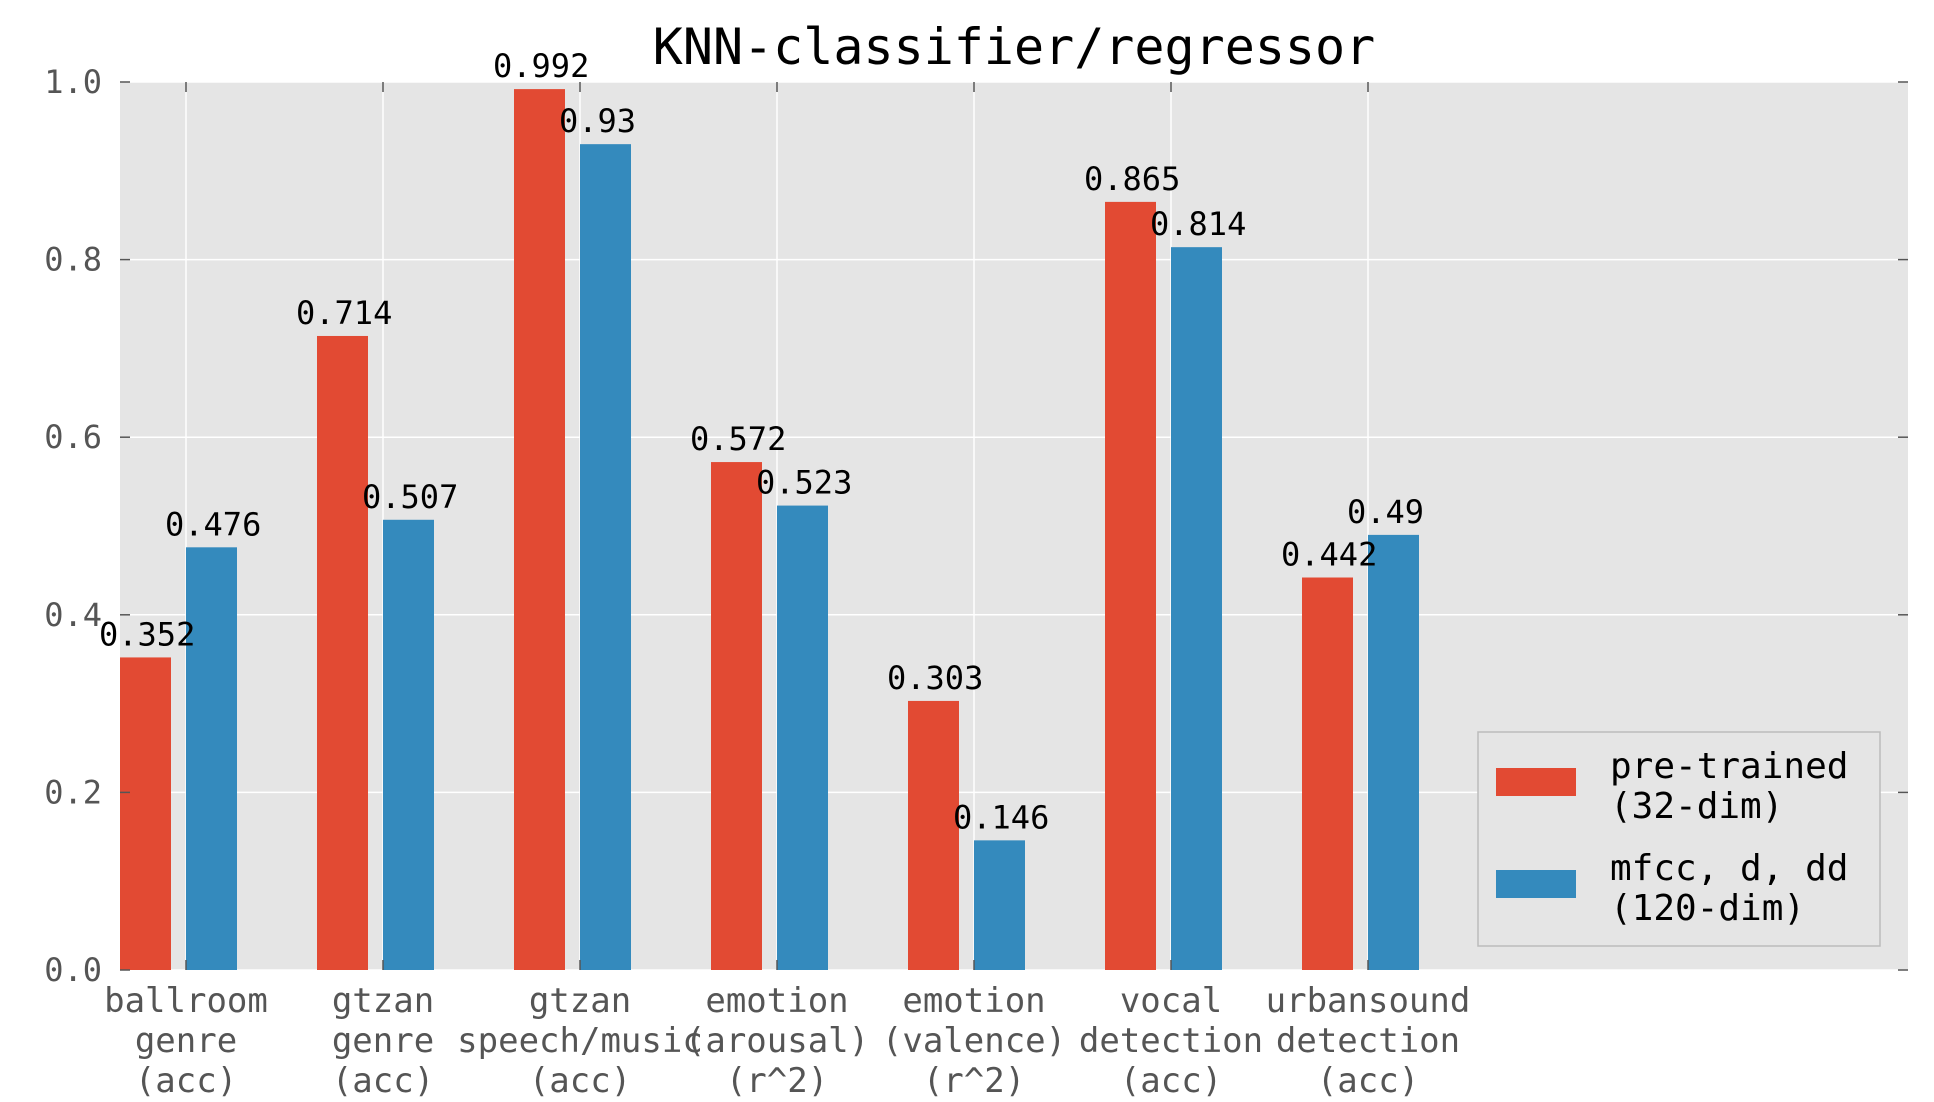 The width and height of the screenshot is (1934, 1102). What do you see at coordinates (1729, 766) in the screenshot?
I see `legend-label-line: pre-trained` at bounding box center [1729, 766].